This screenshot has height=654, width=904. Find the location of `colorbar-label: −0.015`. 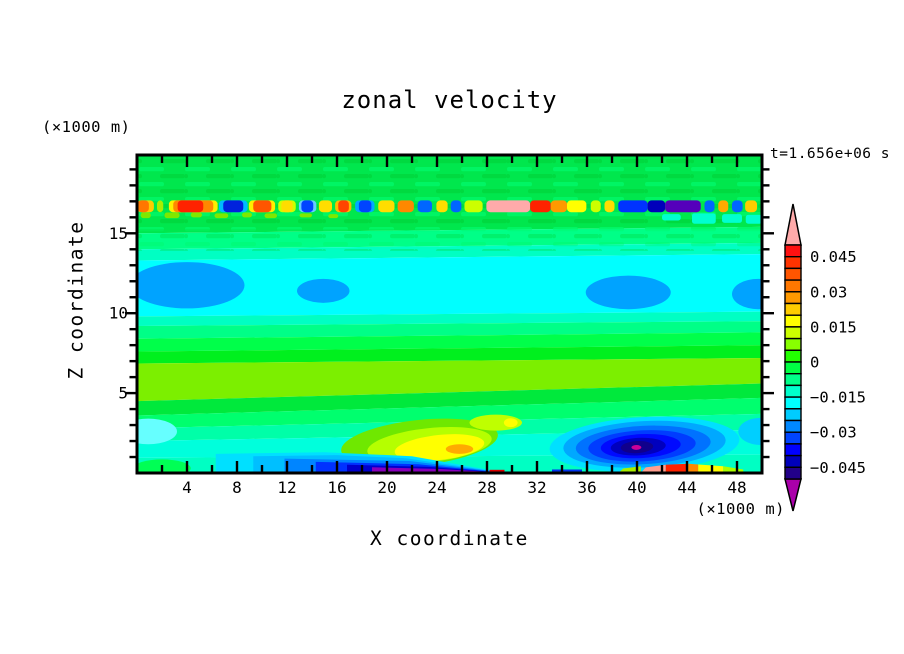

colorbar-label: −0.015 is located at coordinates (838, 398).